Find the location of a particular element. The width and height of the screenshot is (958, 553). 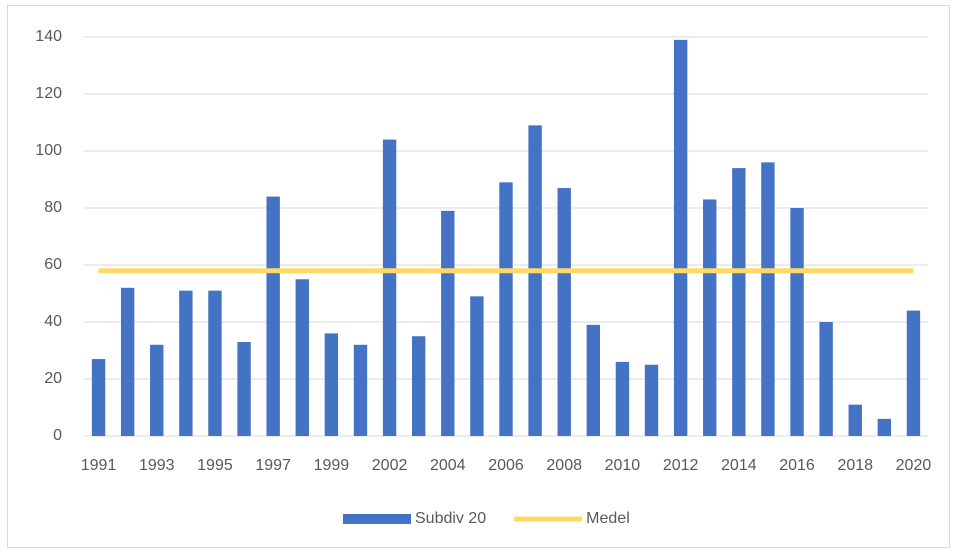

x-tick-label: 2002 is located at coordinates (390, 465).